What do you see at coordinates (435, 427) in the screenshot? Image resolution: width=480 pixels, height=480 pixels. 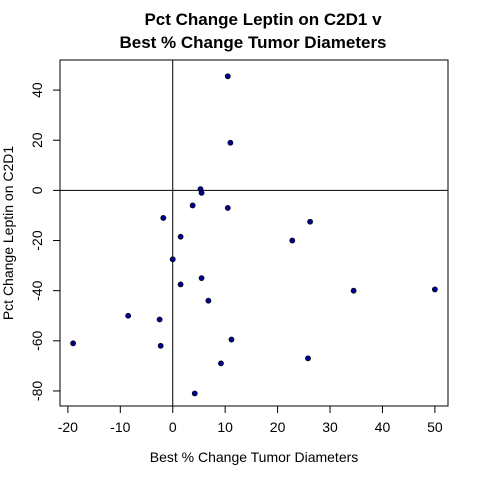 I see `x-tick-label: 50` at bounding box center [435, 427].